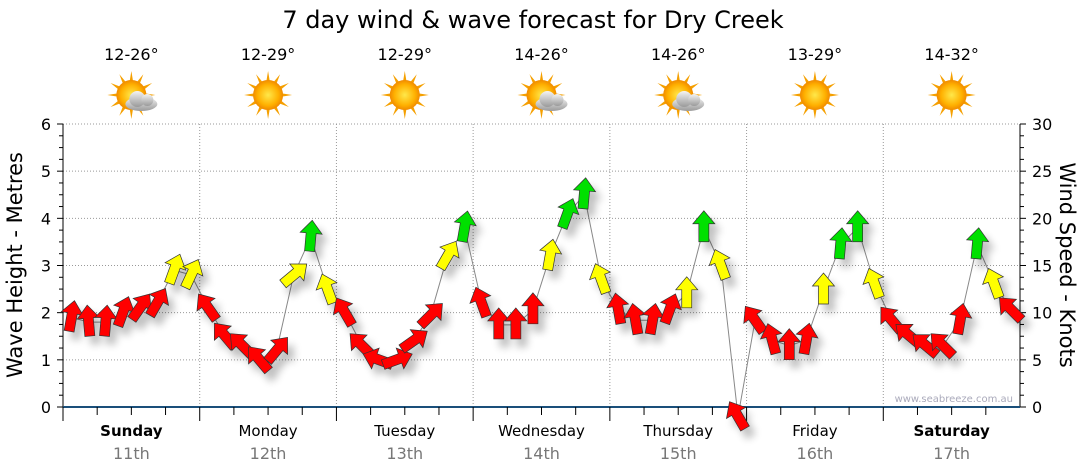 The width and height of the screenshot is (1080, 475). Describe the element at coordinates (815, 54) in the screenshot. I see `temperature-label: 13-29°` at that location.